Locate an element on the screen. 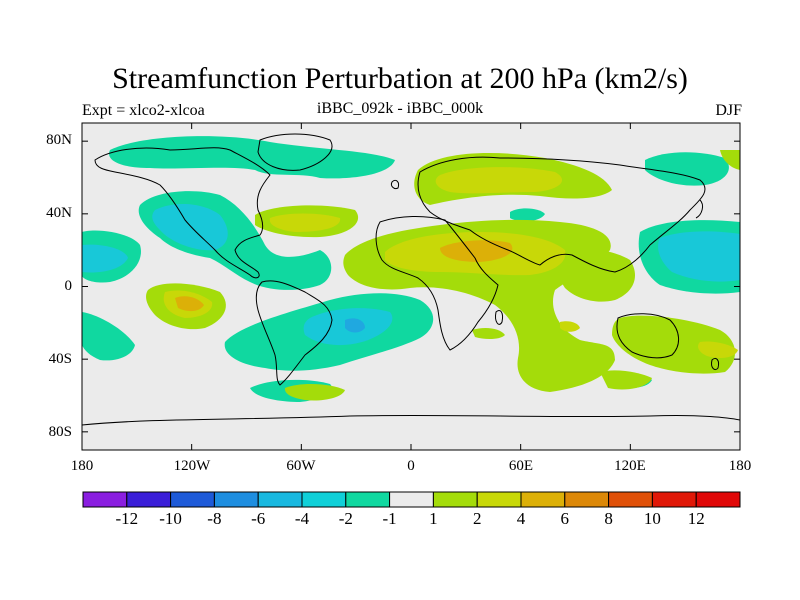 This screenshot has height=600, width=800. australia-east-high is located at coordinates (674, 344).